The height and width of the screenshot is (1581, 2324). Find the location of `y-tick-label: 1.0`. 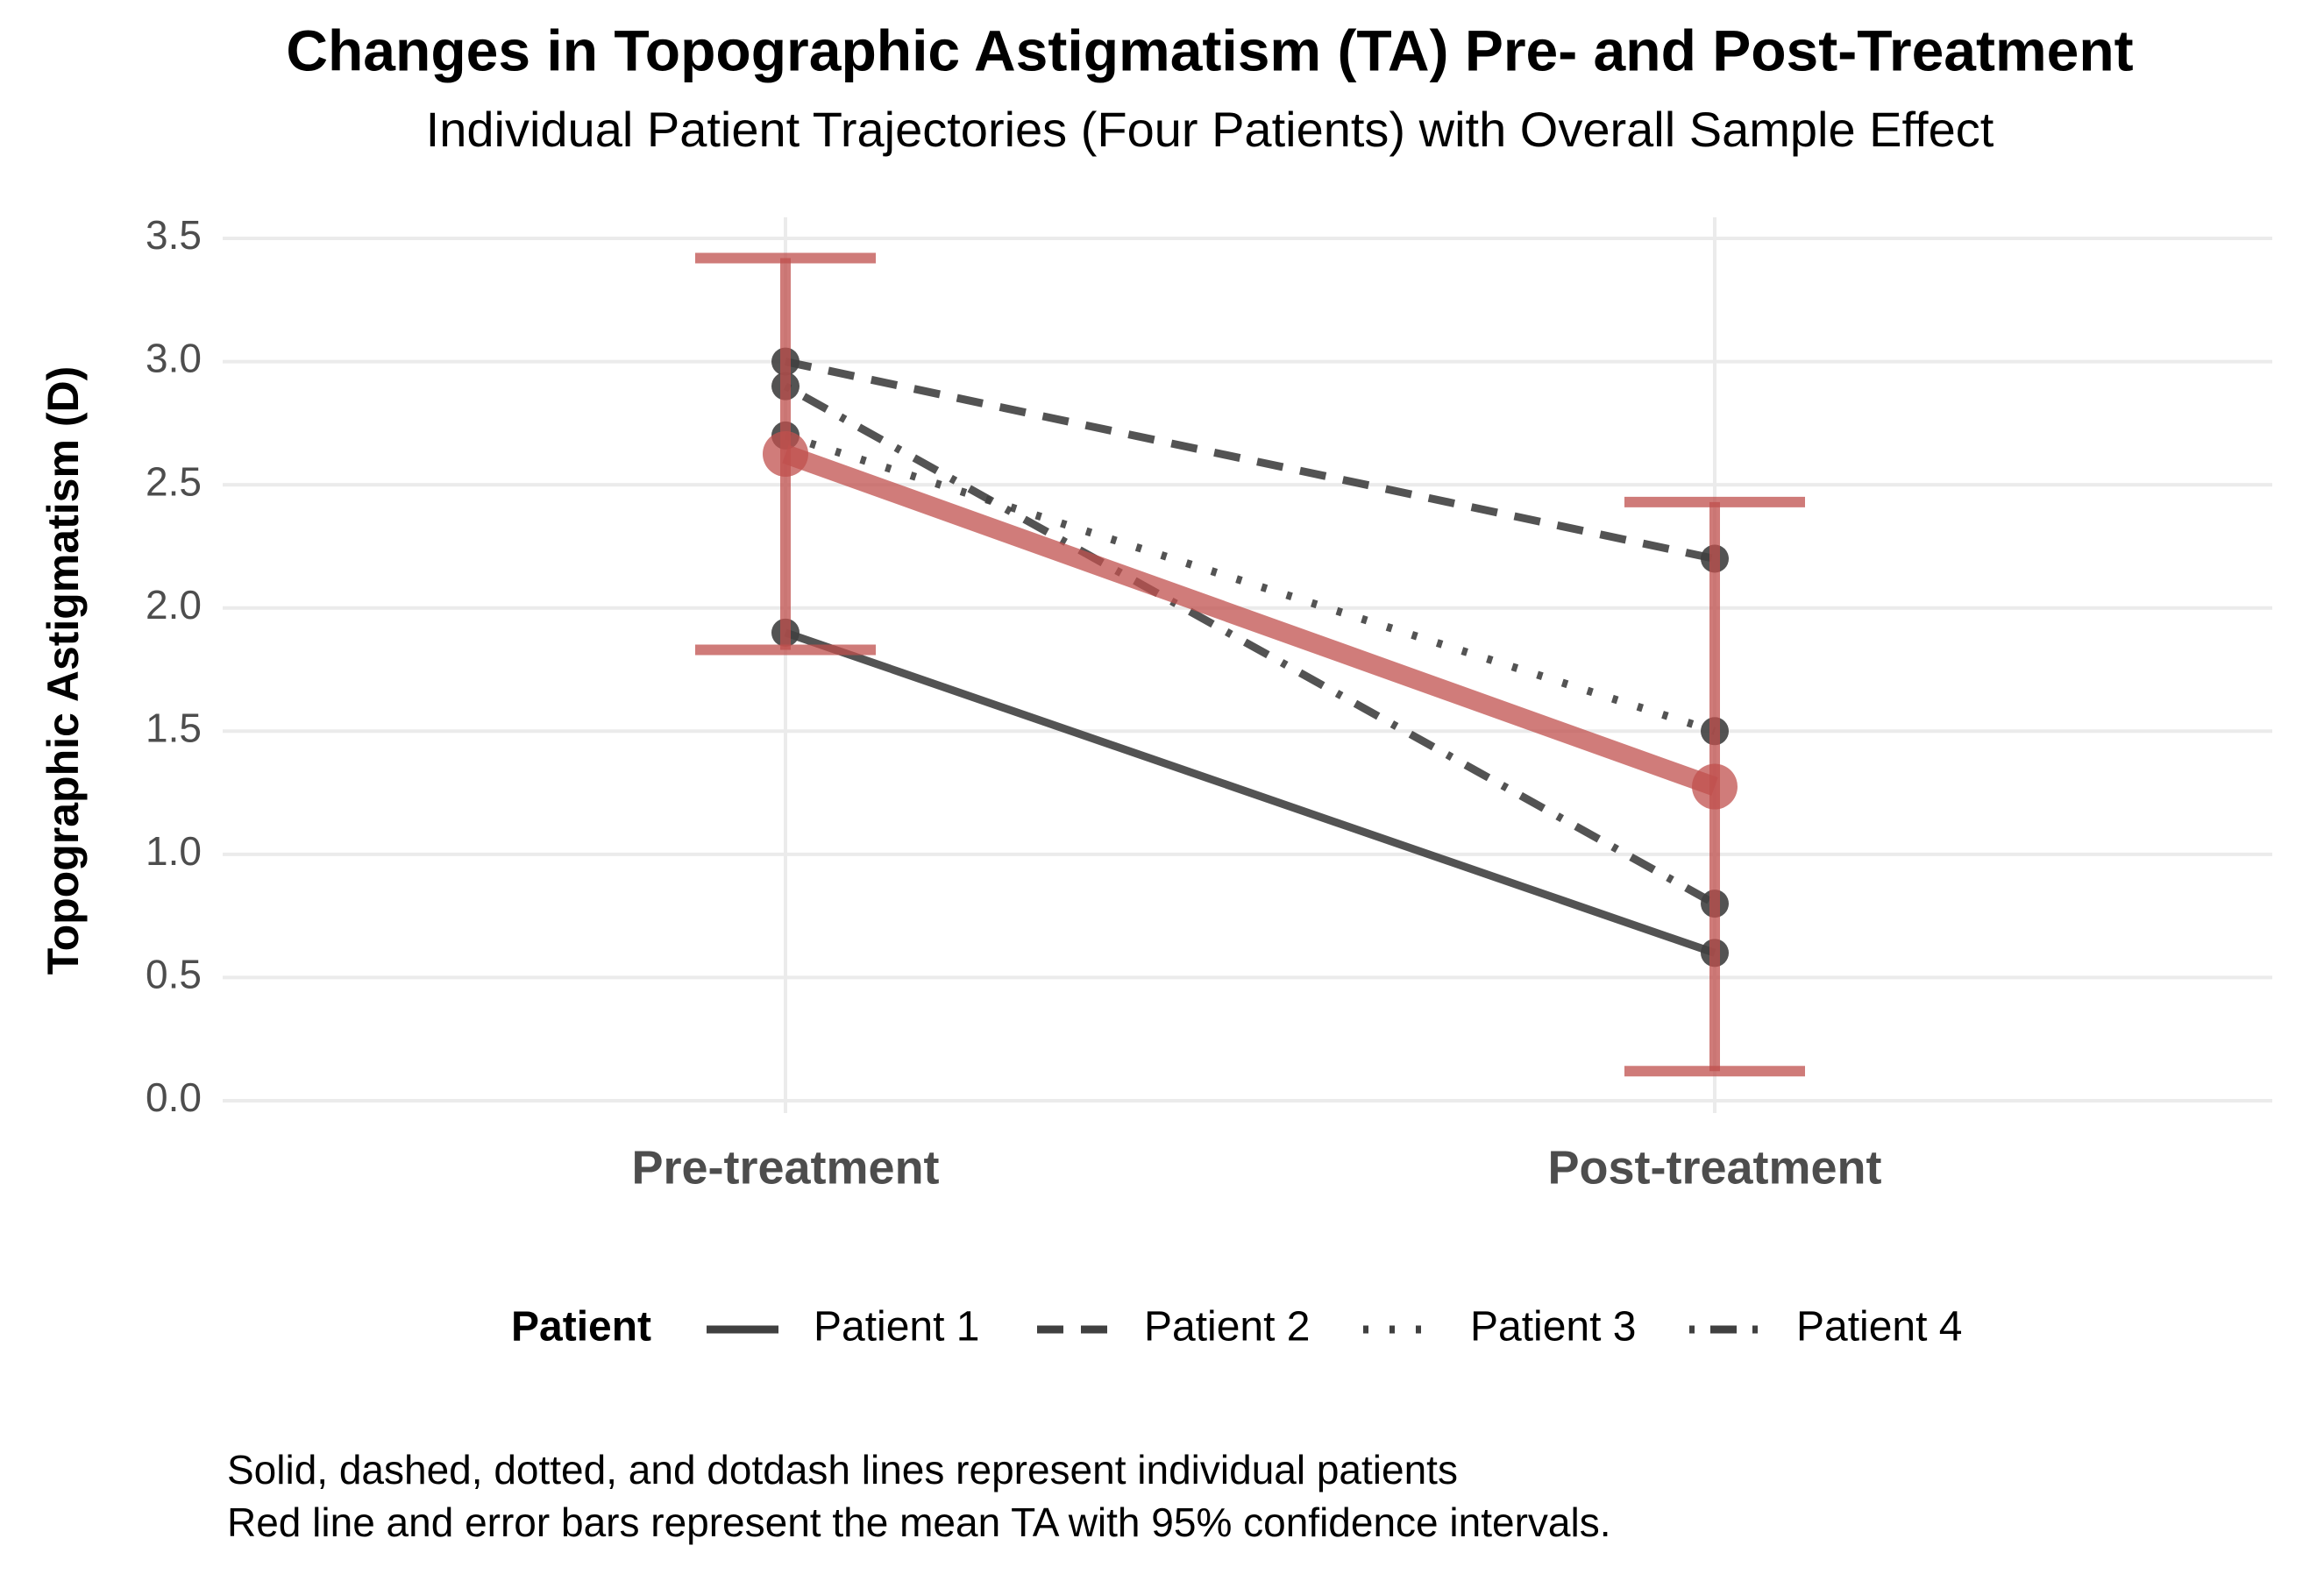

y-tick-label: 1.0 is located at coordinates (174, 851).